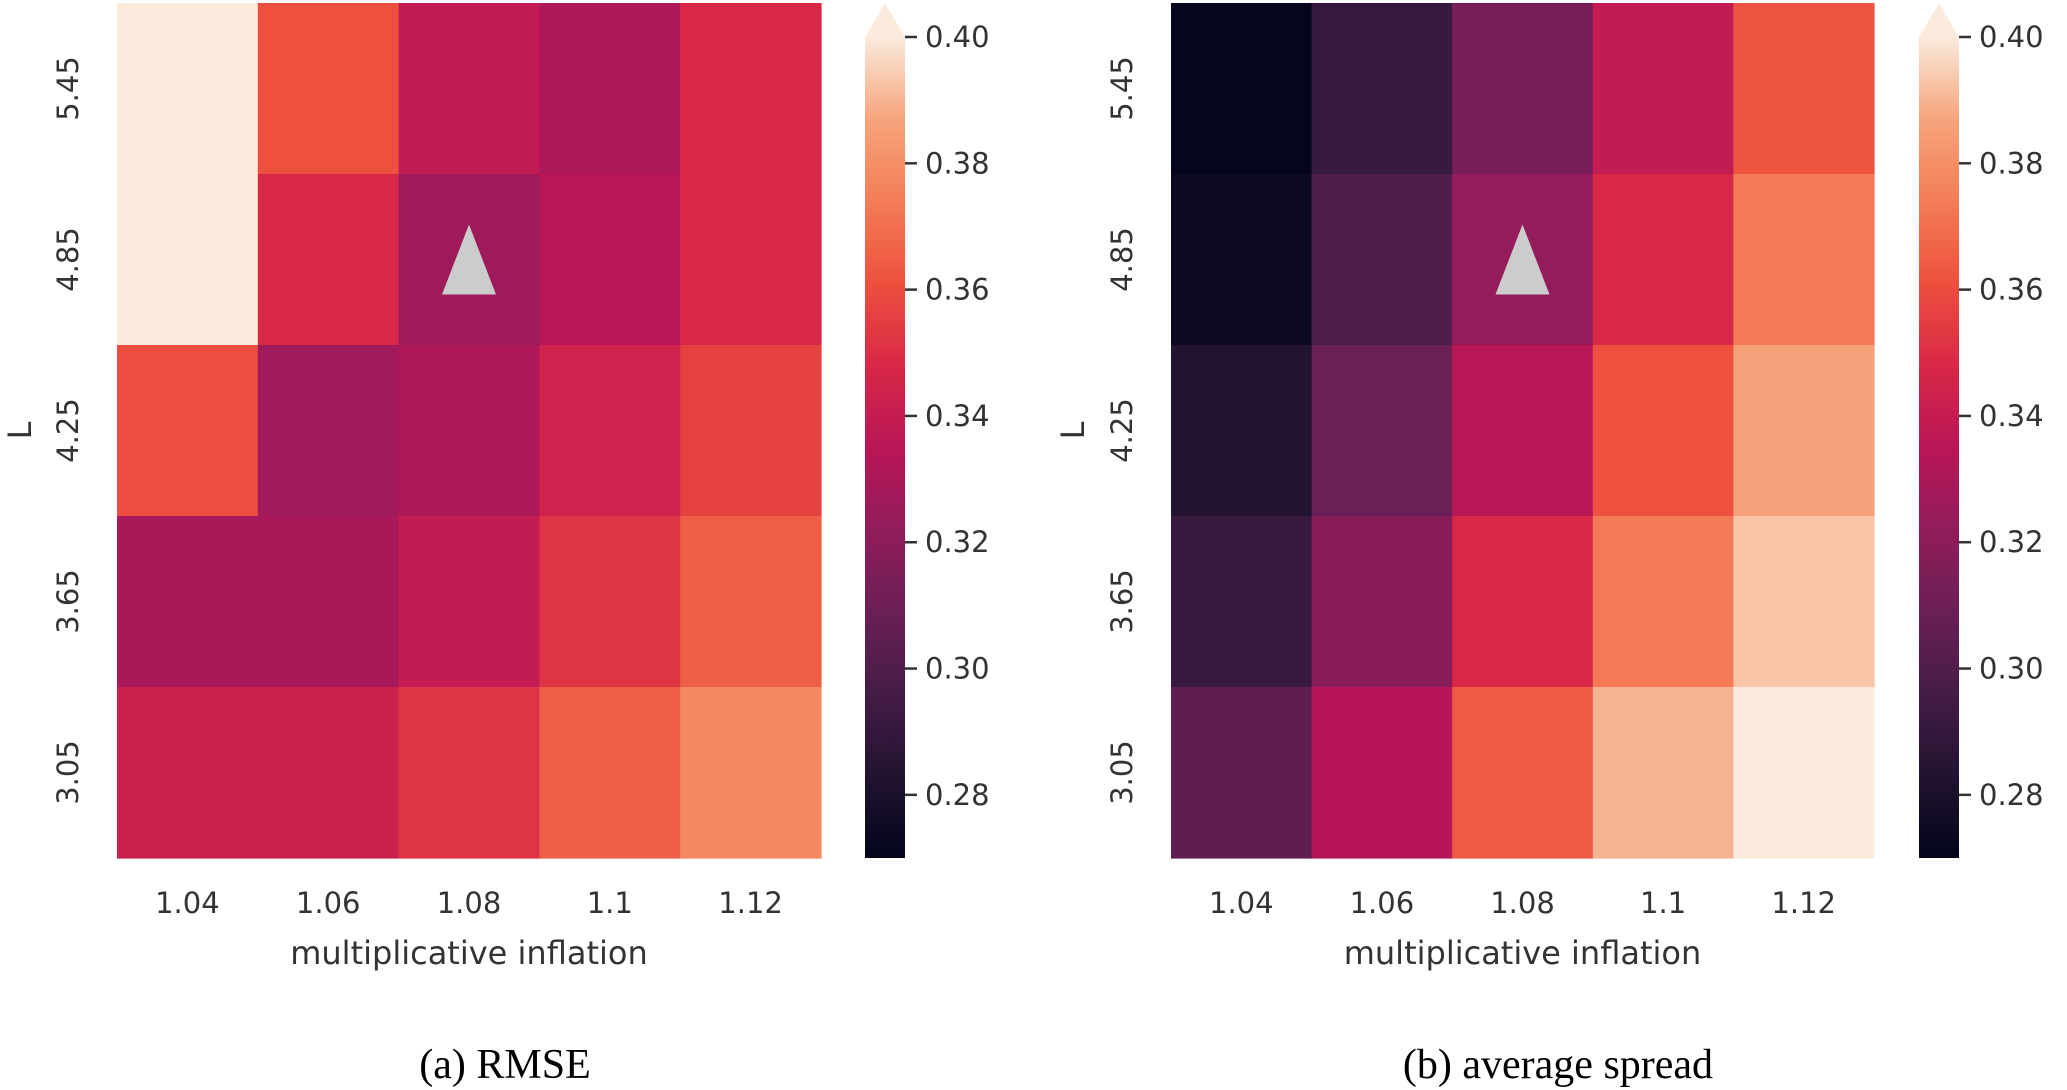 This screenshot has width=2067, height=1090. Describe the element at coordinates (1122, 88) in the screenshot. I see `y-tick-label: 5.45` at that location.